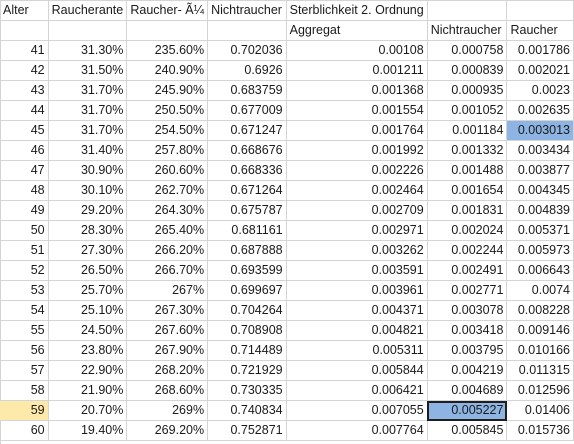 The image size is (574, 444). What do you see at coordinates (167, 30) in the screenshot?
I see `subheader-cell-smoker-ratio` at bounding box center [167, 30].